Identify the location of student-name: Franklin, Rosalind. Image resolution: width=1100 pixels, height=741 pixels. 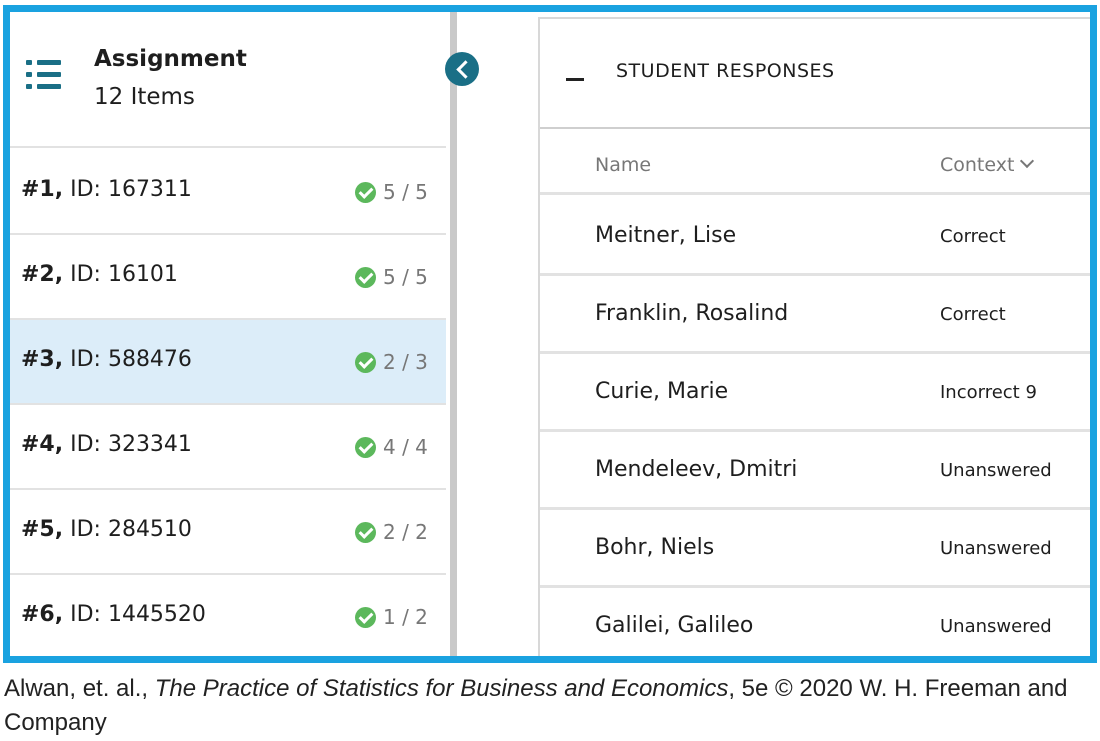
(692, 313).